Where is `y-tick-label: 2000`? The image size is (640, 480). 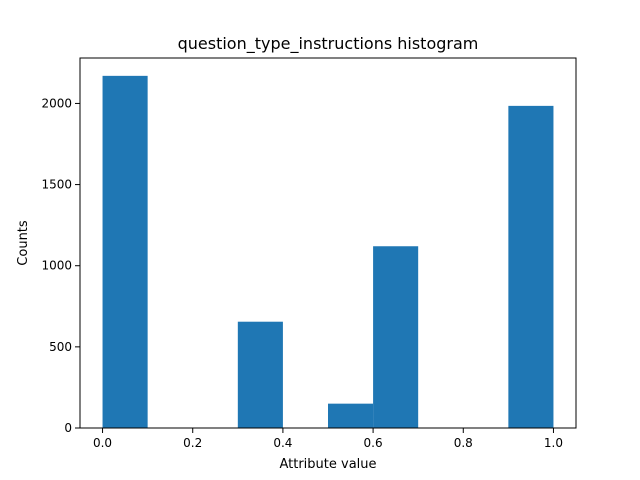 y-tick-label: 2000 is located at coordinates (56, 103).